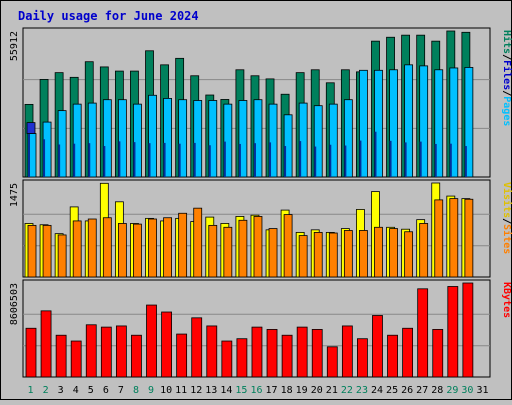 The width and height of the screenshot is (512, 405). Describe the element at coordinates (76, 390) in the screenshot. I see `day-label: 4` at that location.